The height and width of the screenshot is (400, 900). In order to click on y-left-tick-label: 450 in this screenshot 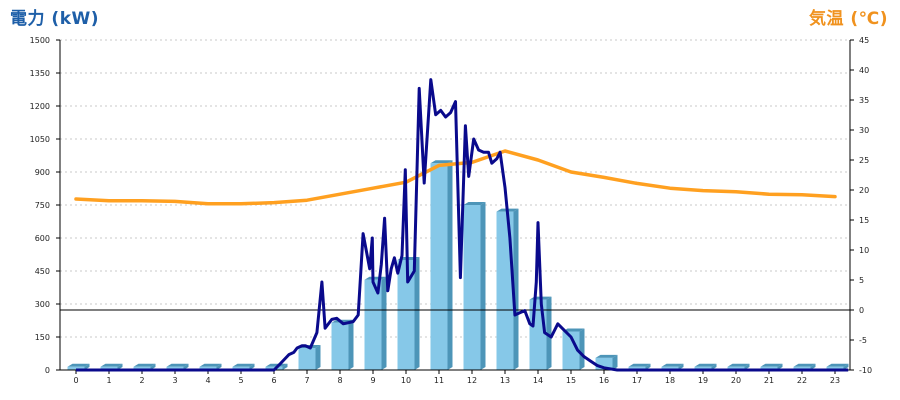, I will do `click(42, 271)`.